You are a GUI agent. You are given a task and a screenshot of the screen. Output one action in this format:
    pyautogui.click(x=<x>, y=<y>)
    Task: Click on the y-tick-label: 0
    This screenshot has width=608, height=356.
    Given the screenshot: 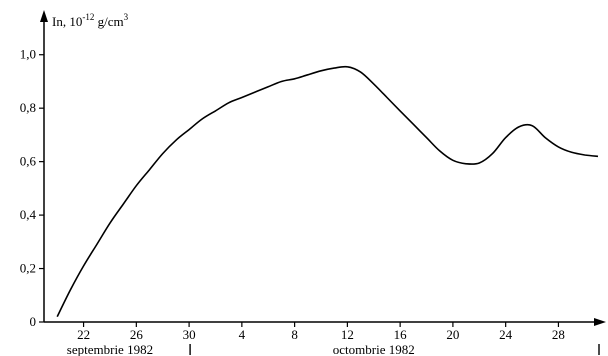 What is the action you would take?
    pyautogui.click(x=33, y=321)
    